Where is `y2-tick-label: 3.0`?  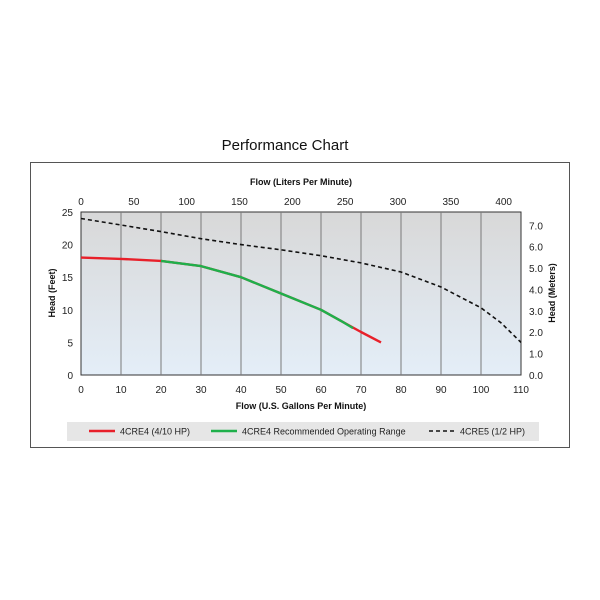
y2-tick-label: 3.0 is located at coordinates (536, 312).